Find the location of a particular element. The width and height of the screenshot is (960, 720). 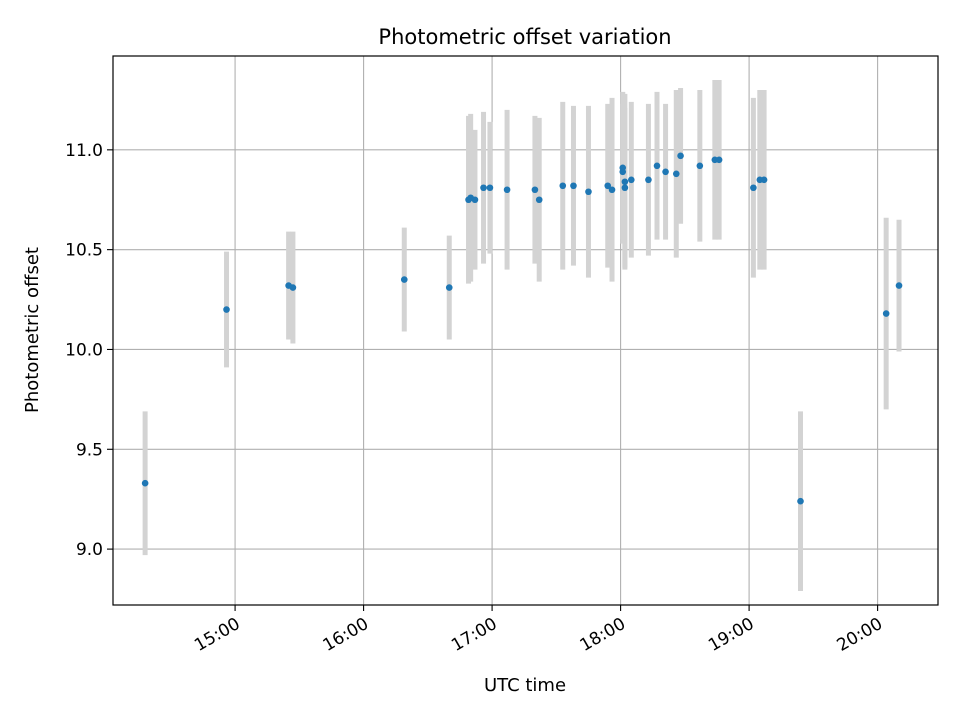

x-tick-label: 17:00 is located at coordinates (474, 635).